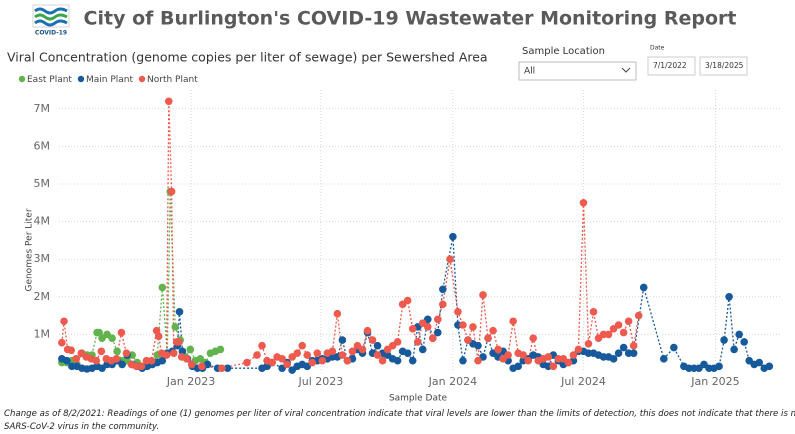 The image size is (795, 434). Describe the element at coordinates (42, 296) in the screenshot. I see `y-tick-label: 2M` at that location.